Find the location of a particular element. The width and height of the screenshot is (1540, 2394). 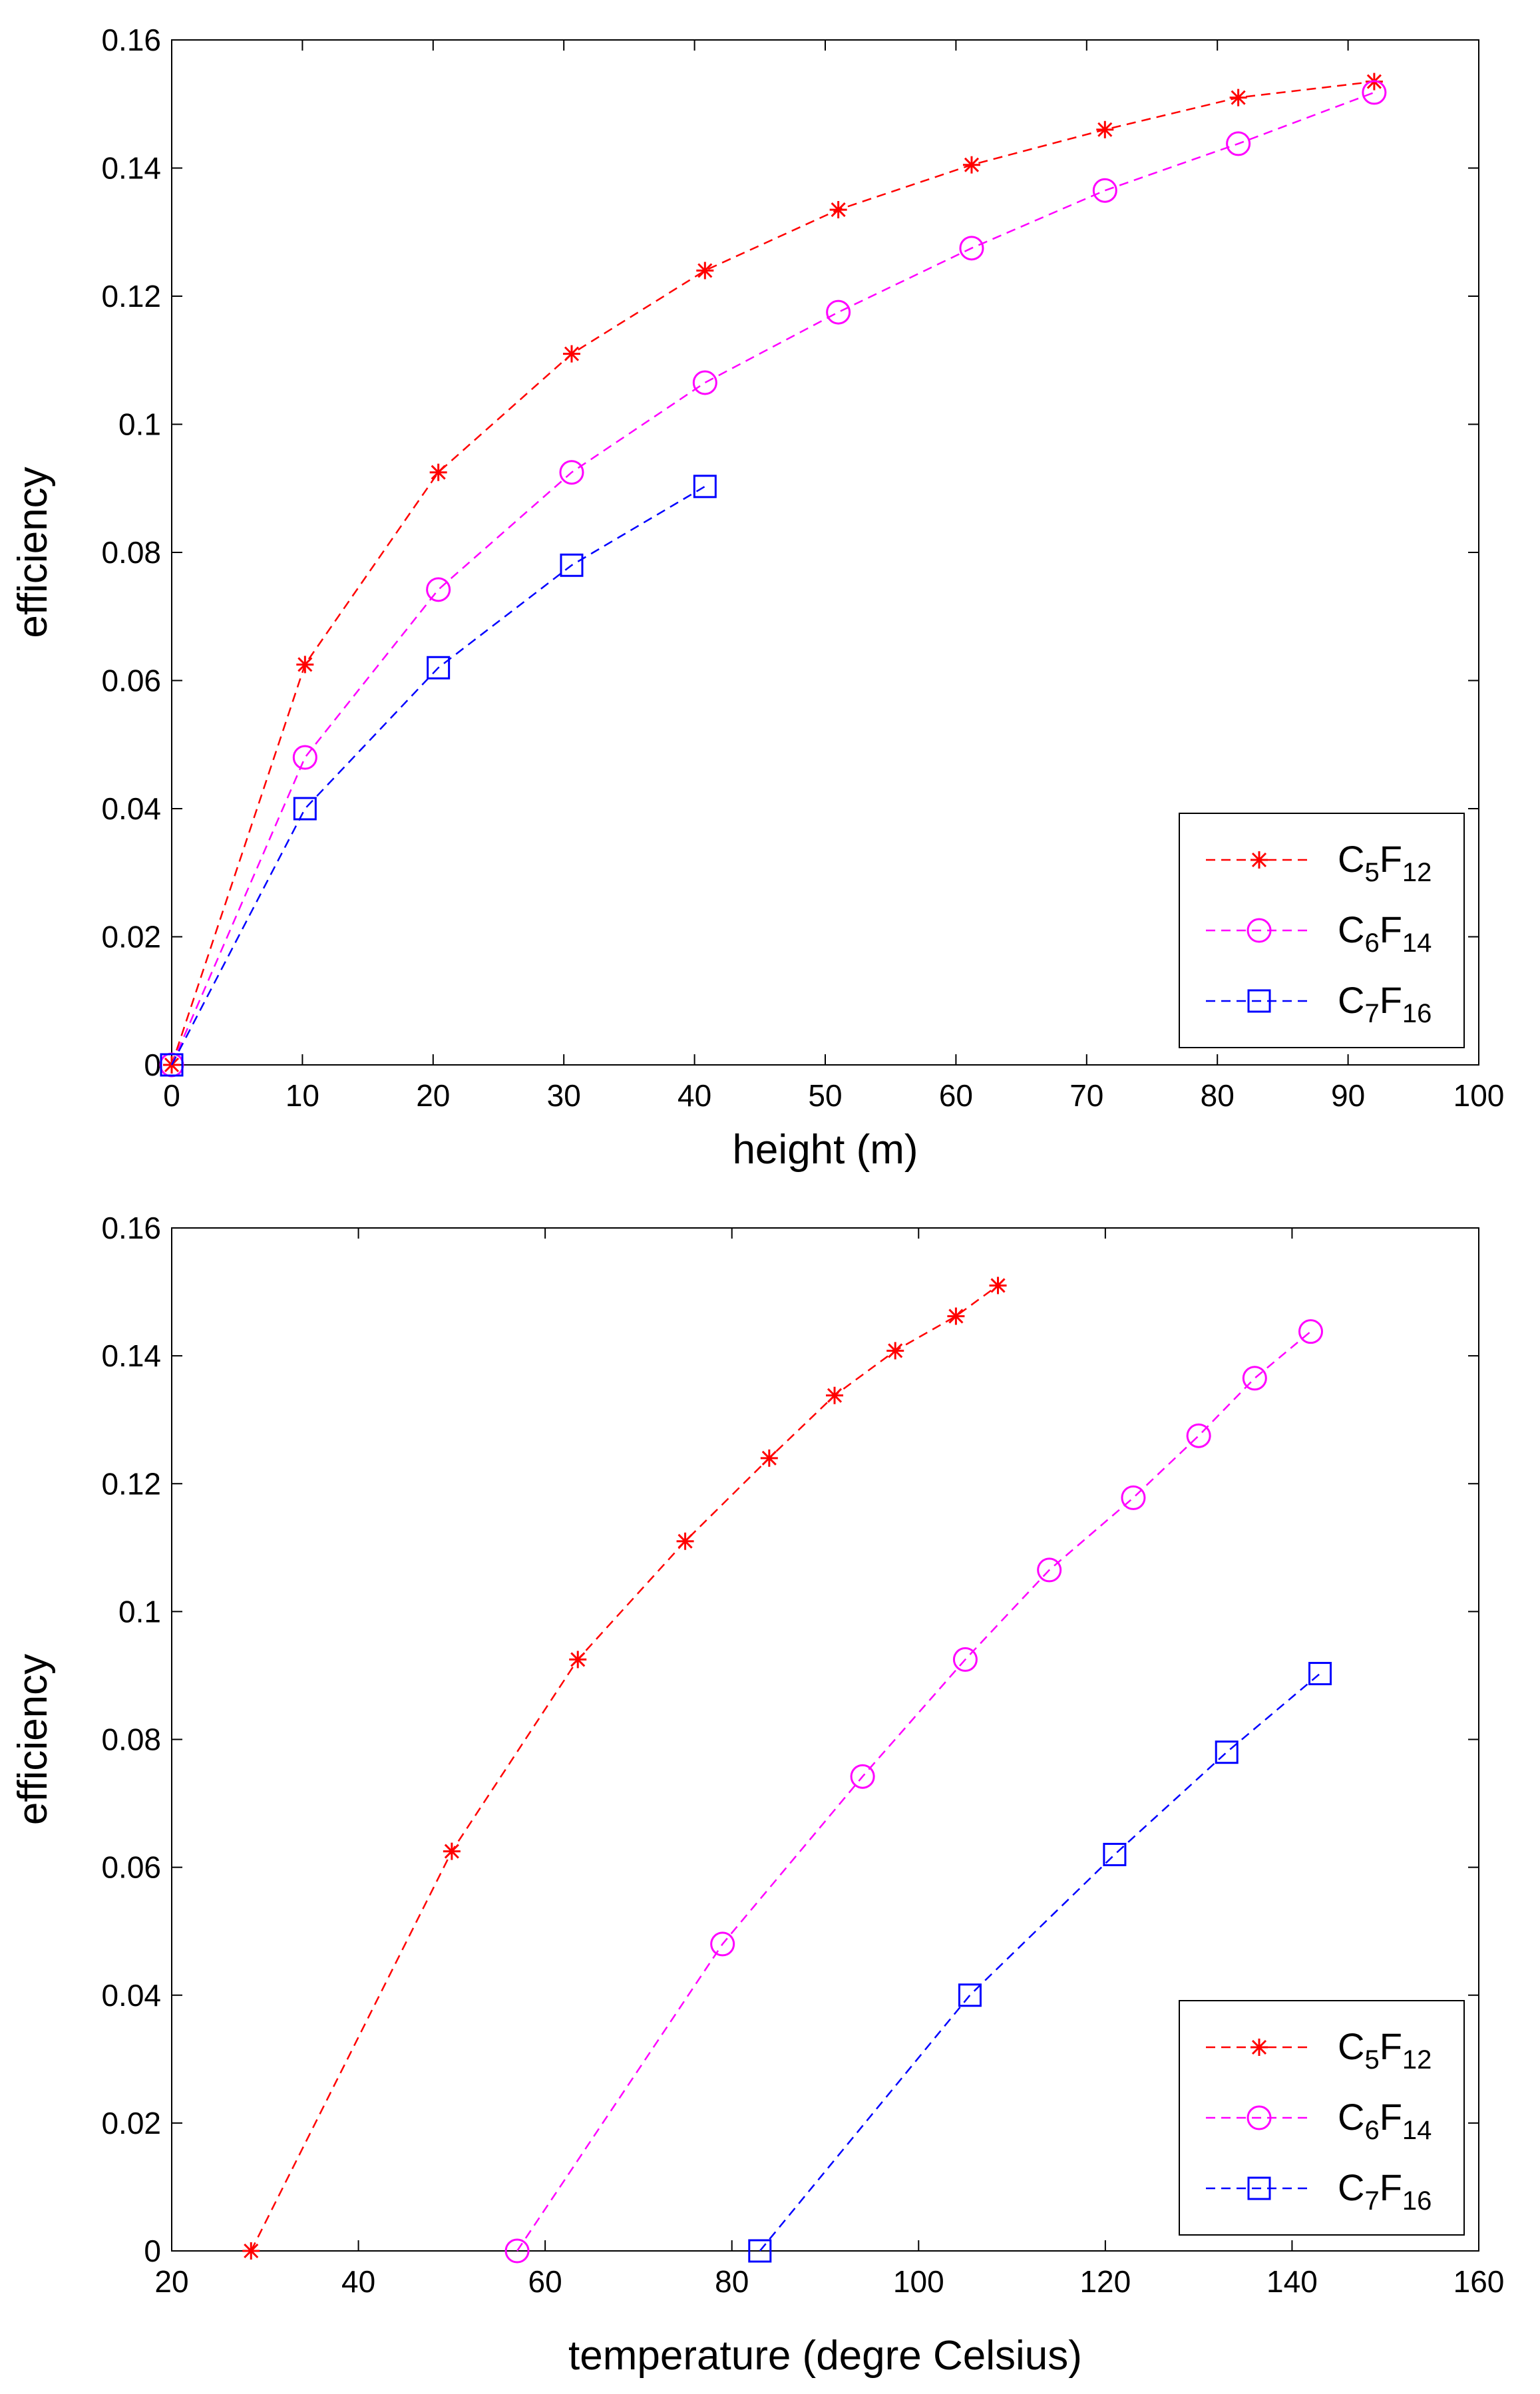

y-tick-label: 0 is located at coordinates (152, 2251).